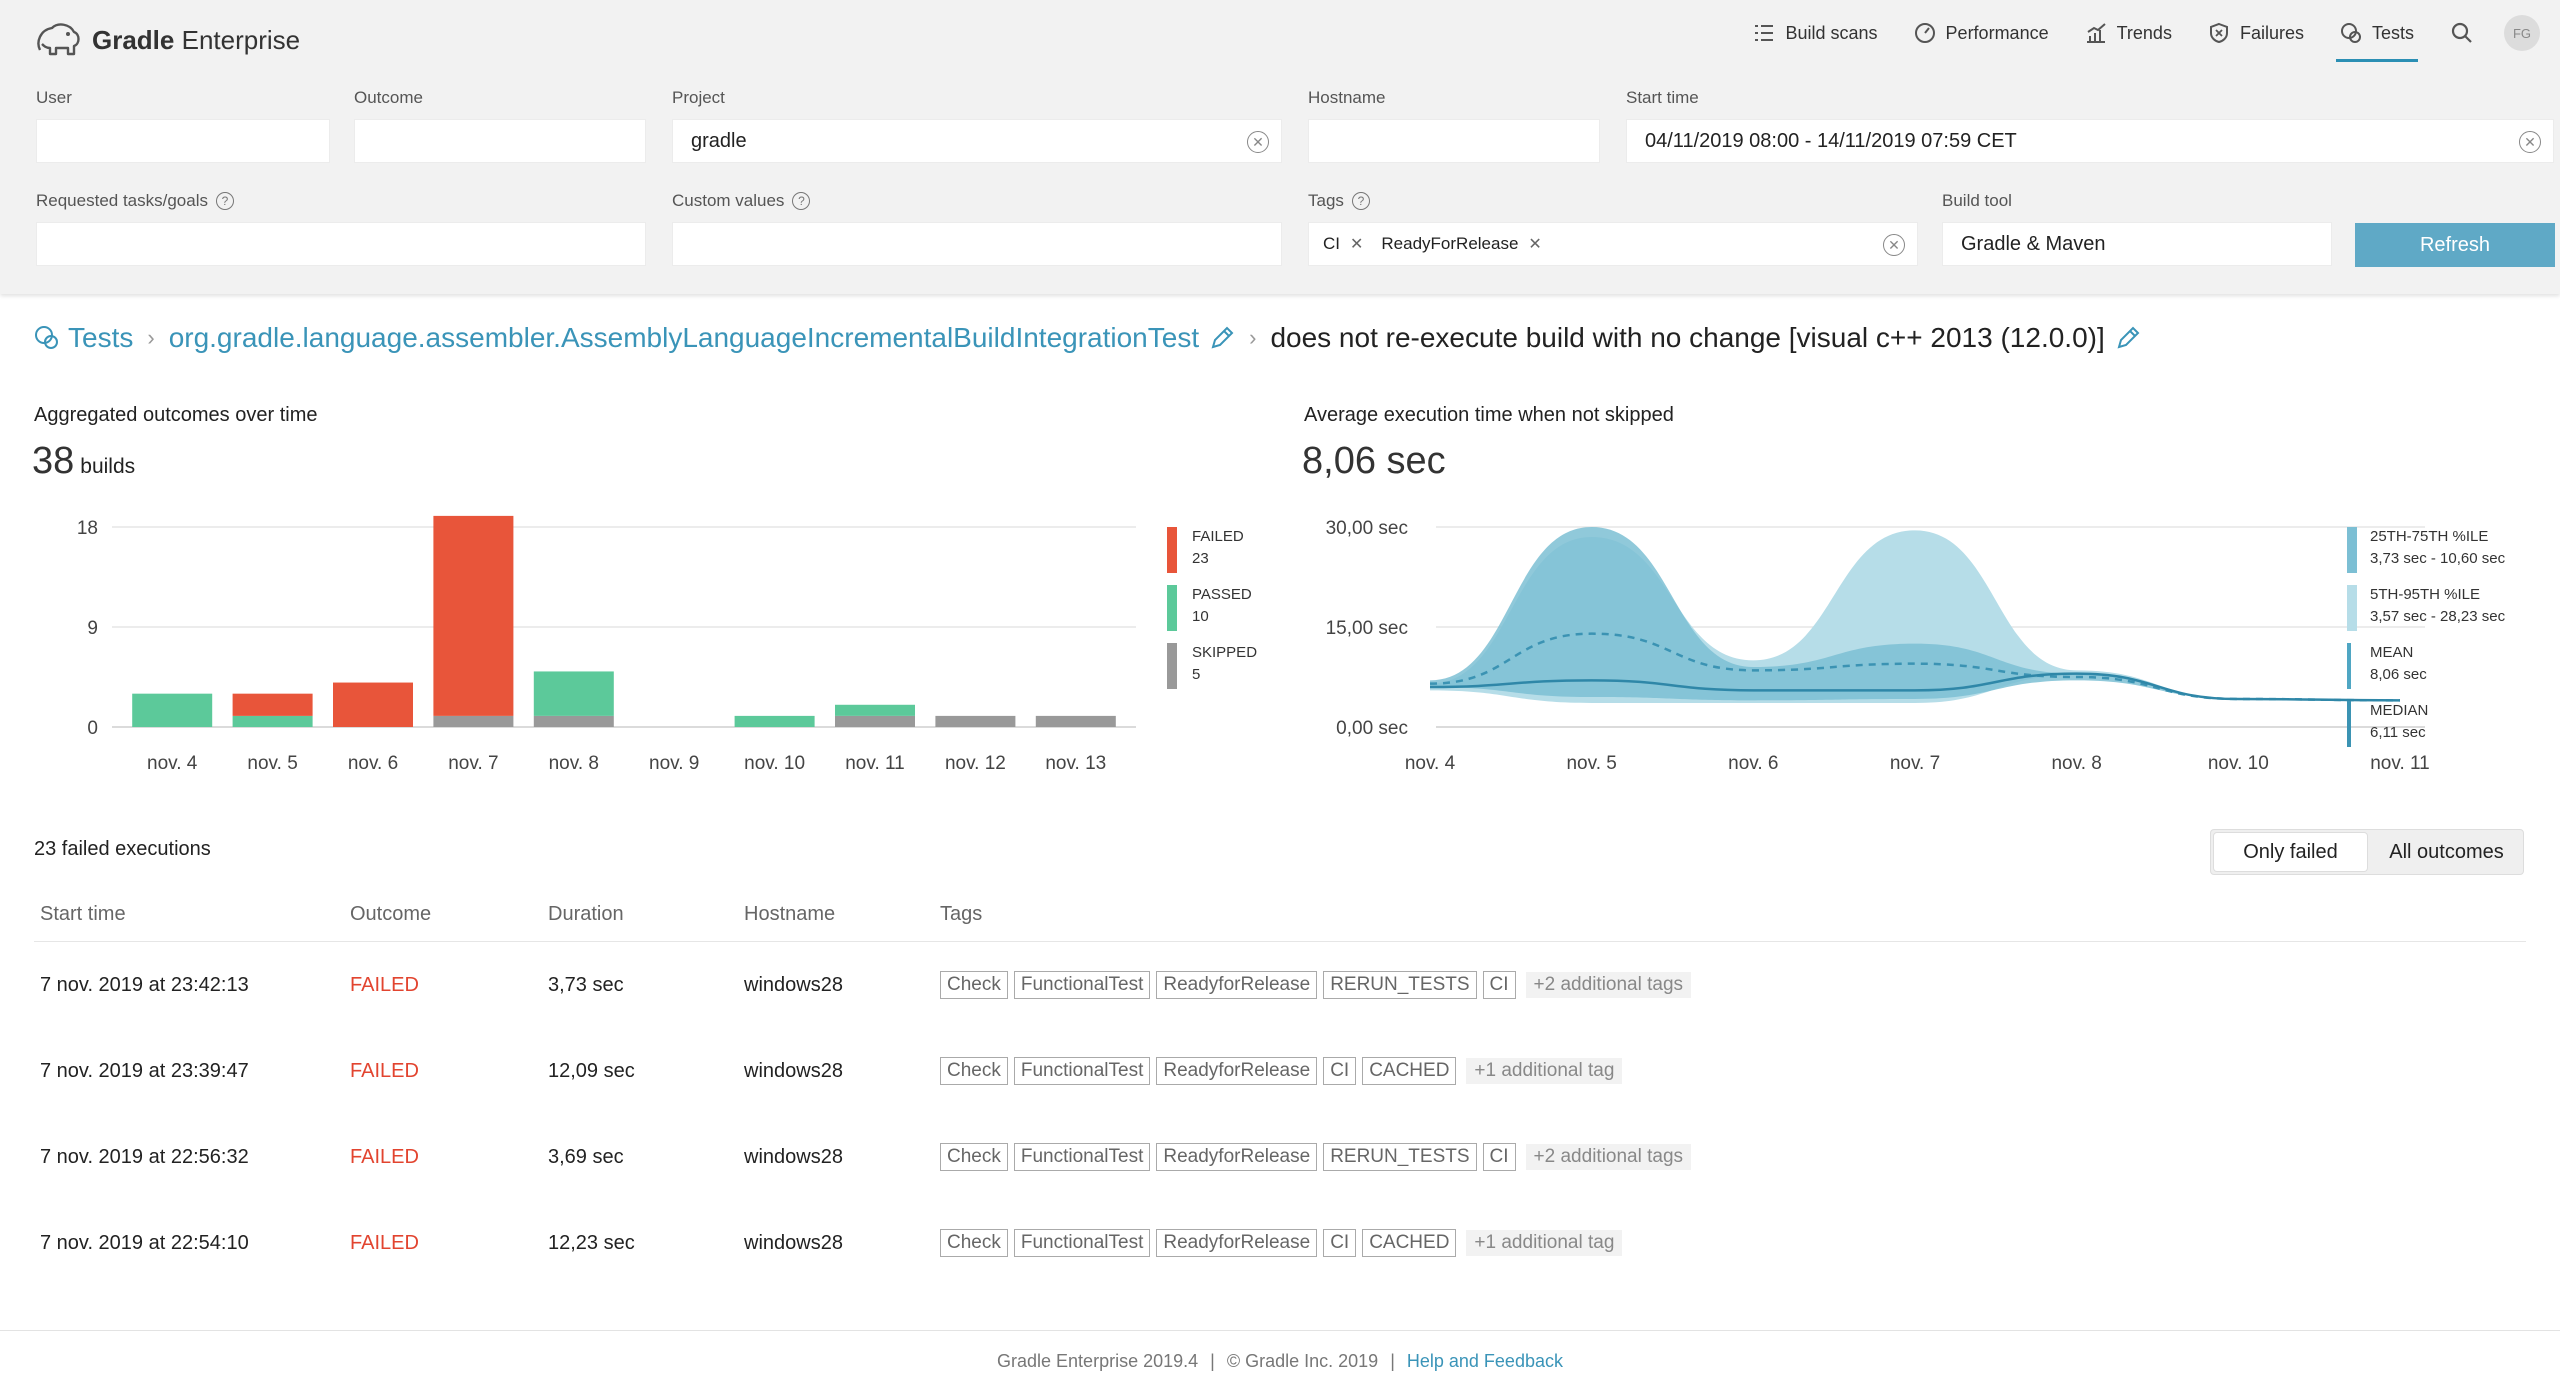 The image size is (2560, 1392). I want to click on project-clear-icon: ✕, so click(1258, 142).